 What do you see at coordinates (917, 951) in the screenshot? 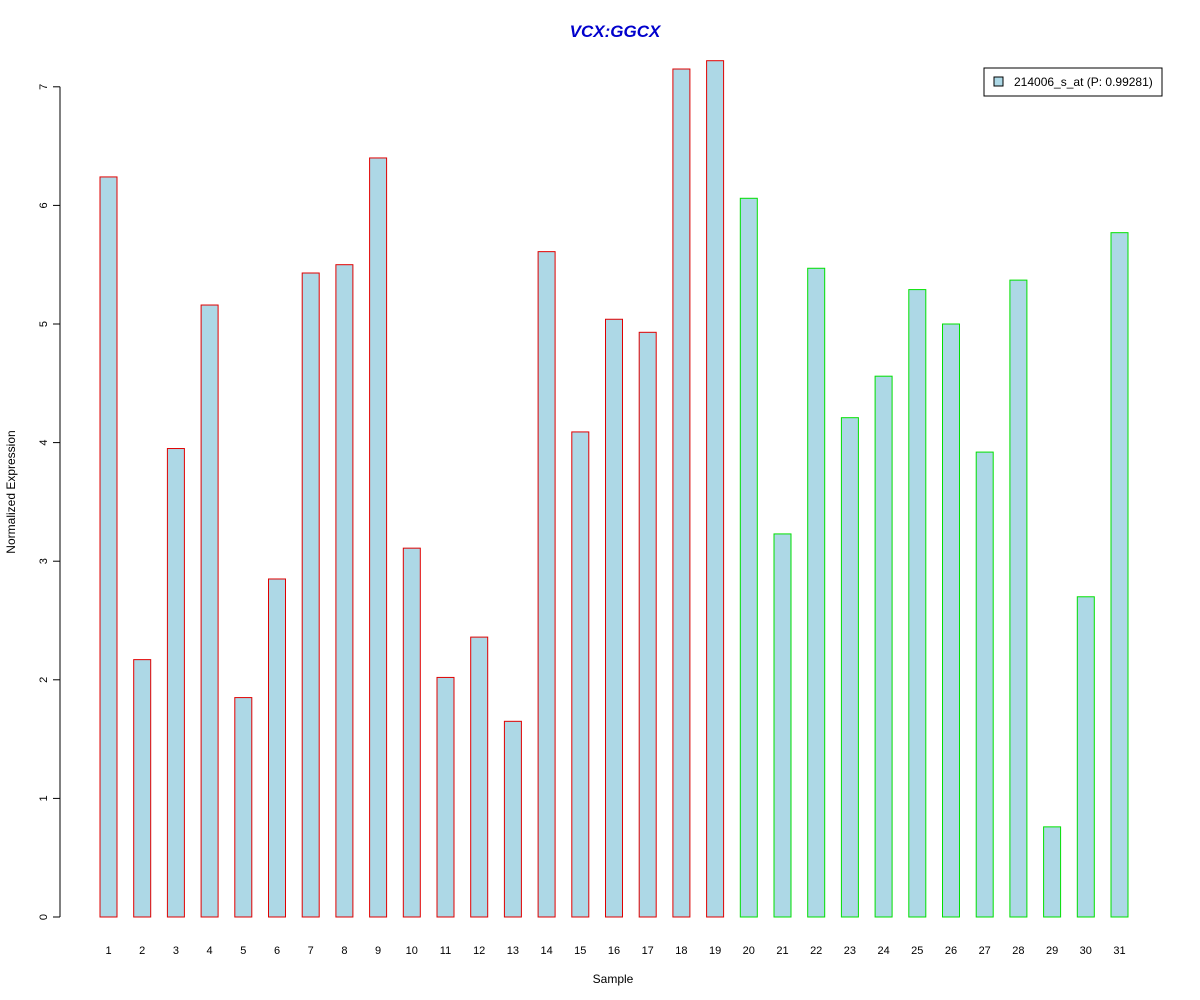
I see `x-tick-label: 25` at bounding box center [917, 951].